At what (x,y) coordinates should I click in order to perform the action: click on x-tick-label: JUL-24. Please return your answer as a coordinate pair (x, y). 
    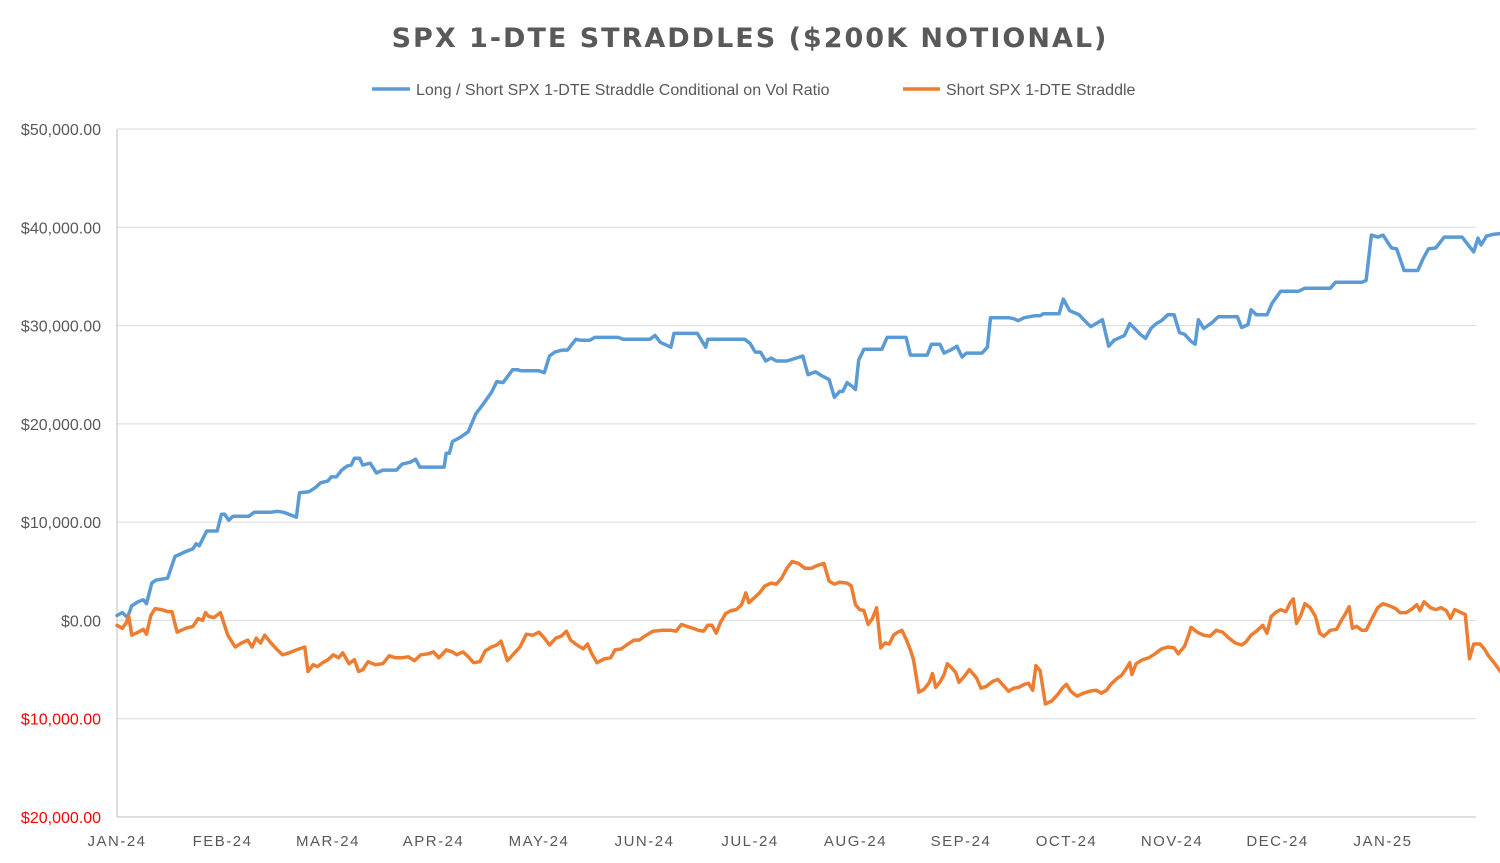
    Looking at the image, I should click on (749, 841).